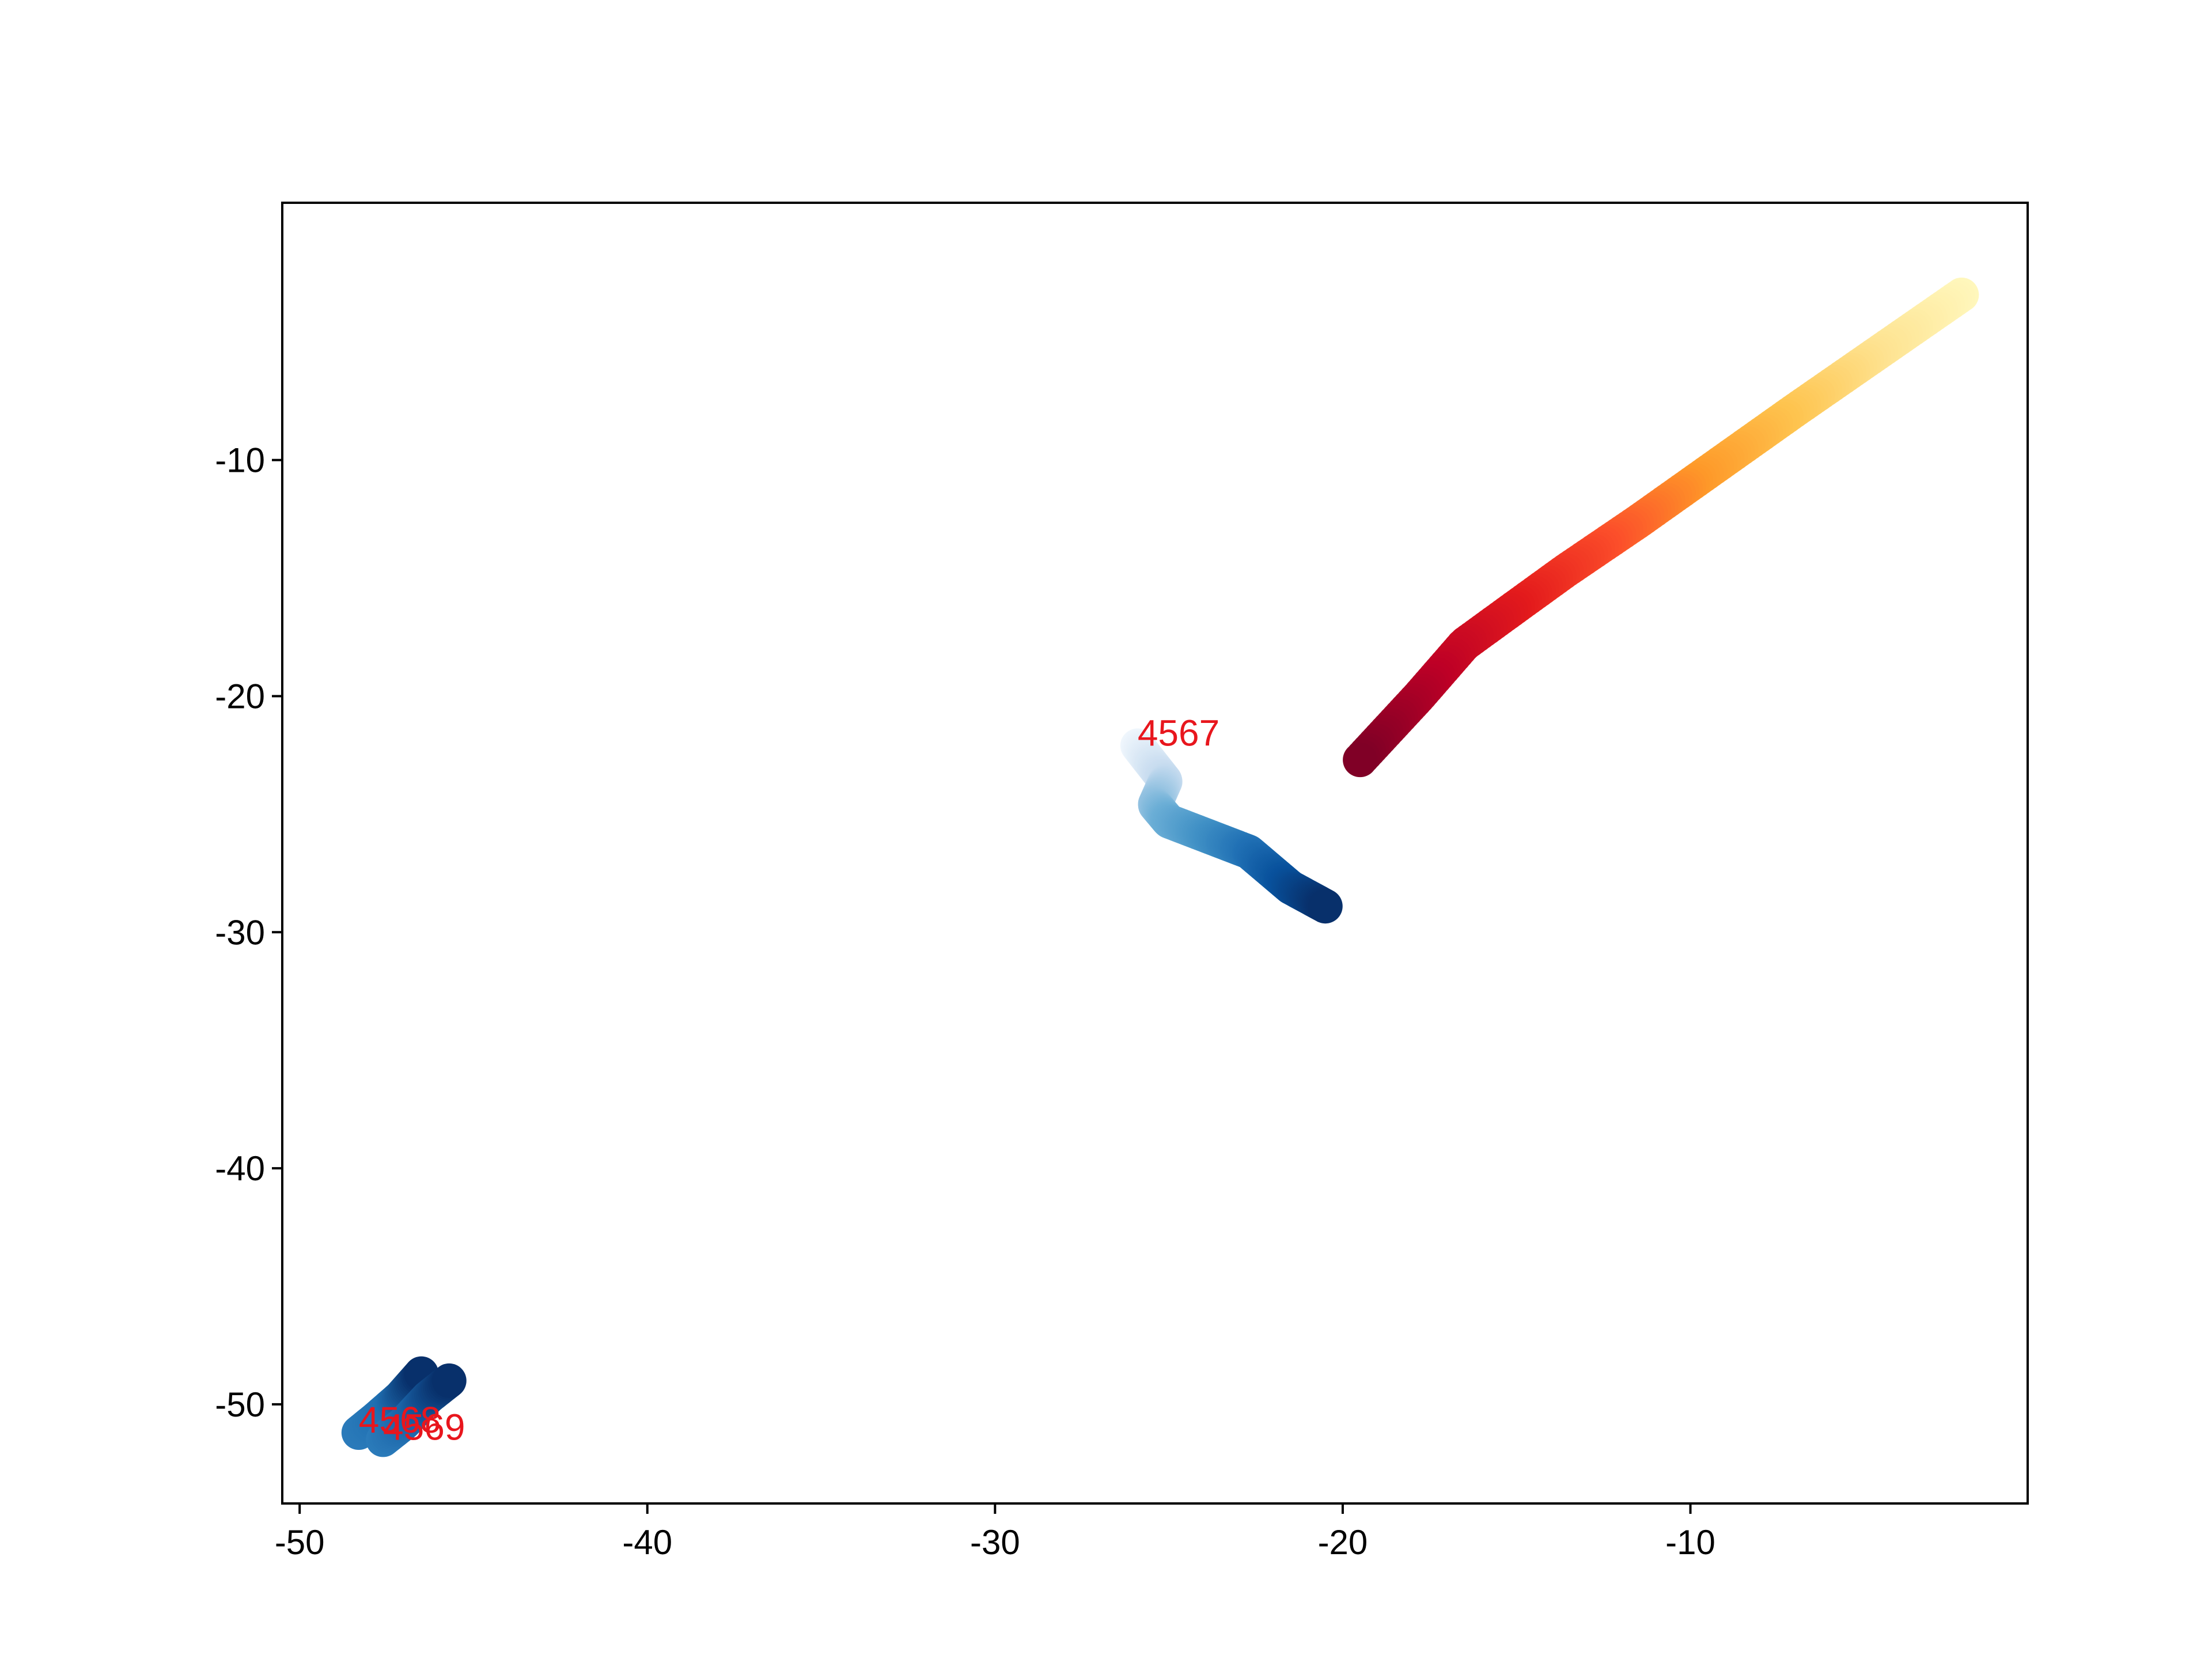 Image resolution: width=2212 pixels, height=1659 pixels. What do you see at coordinates (1178, 733) in the screenshot?
I see `annotation-4567: 4567` at bounding box center [1178, 733].